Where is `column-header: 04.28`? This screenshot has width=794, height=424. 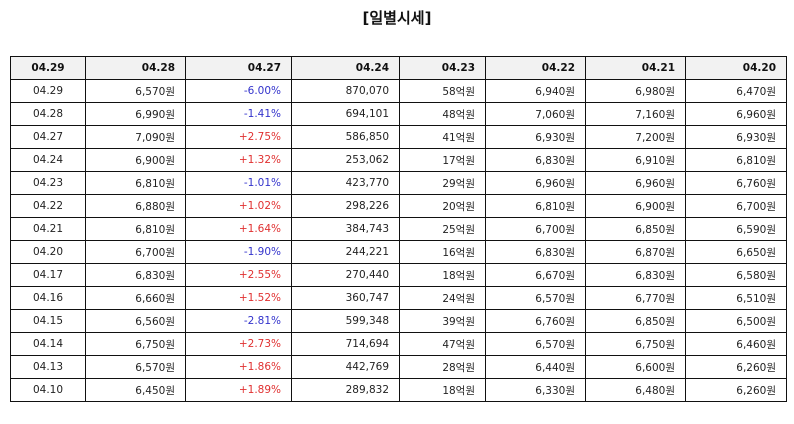
column-header: 04.28 is located at coordinates (135, 68).